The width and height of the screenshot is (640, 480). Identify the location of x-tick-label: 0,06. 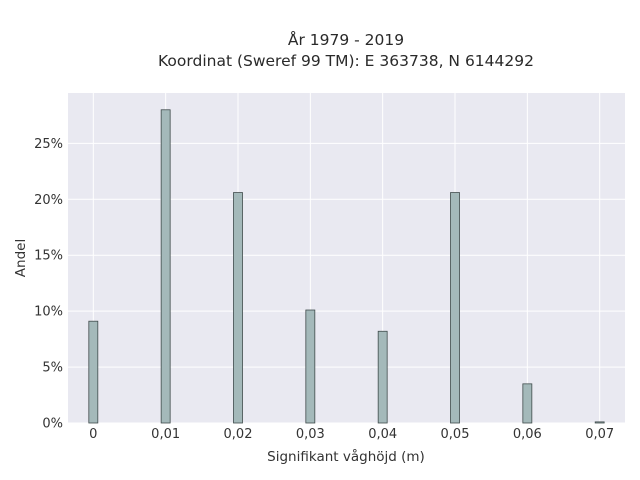
(527, 434).